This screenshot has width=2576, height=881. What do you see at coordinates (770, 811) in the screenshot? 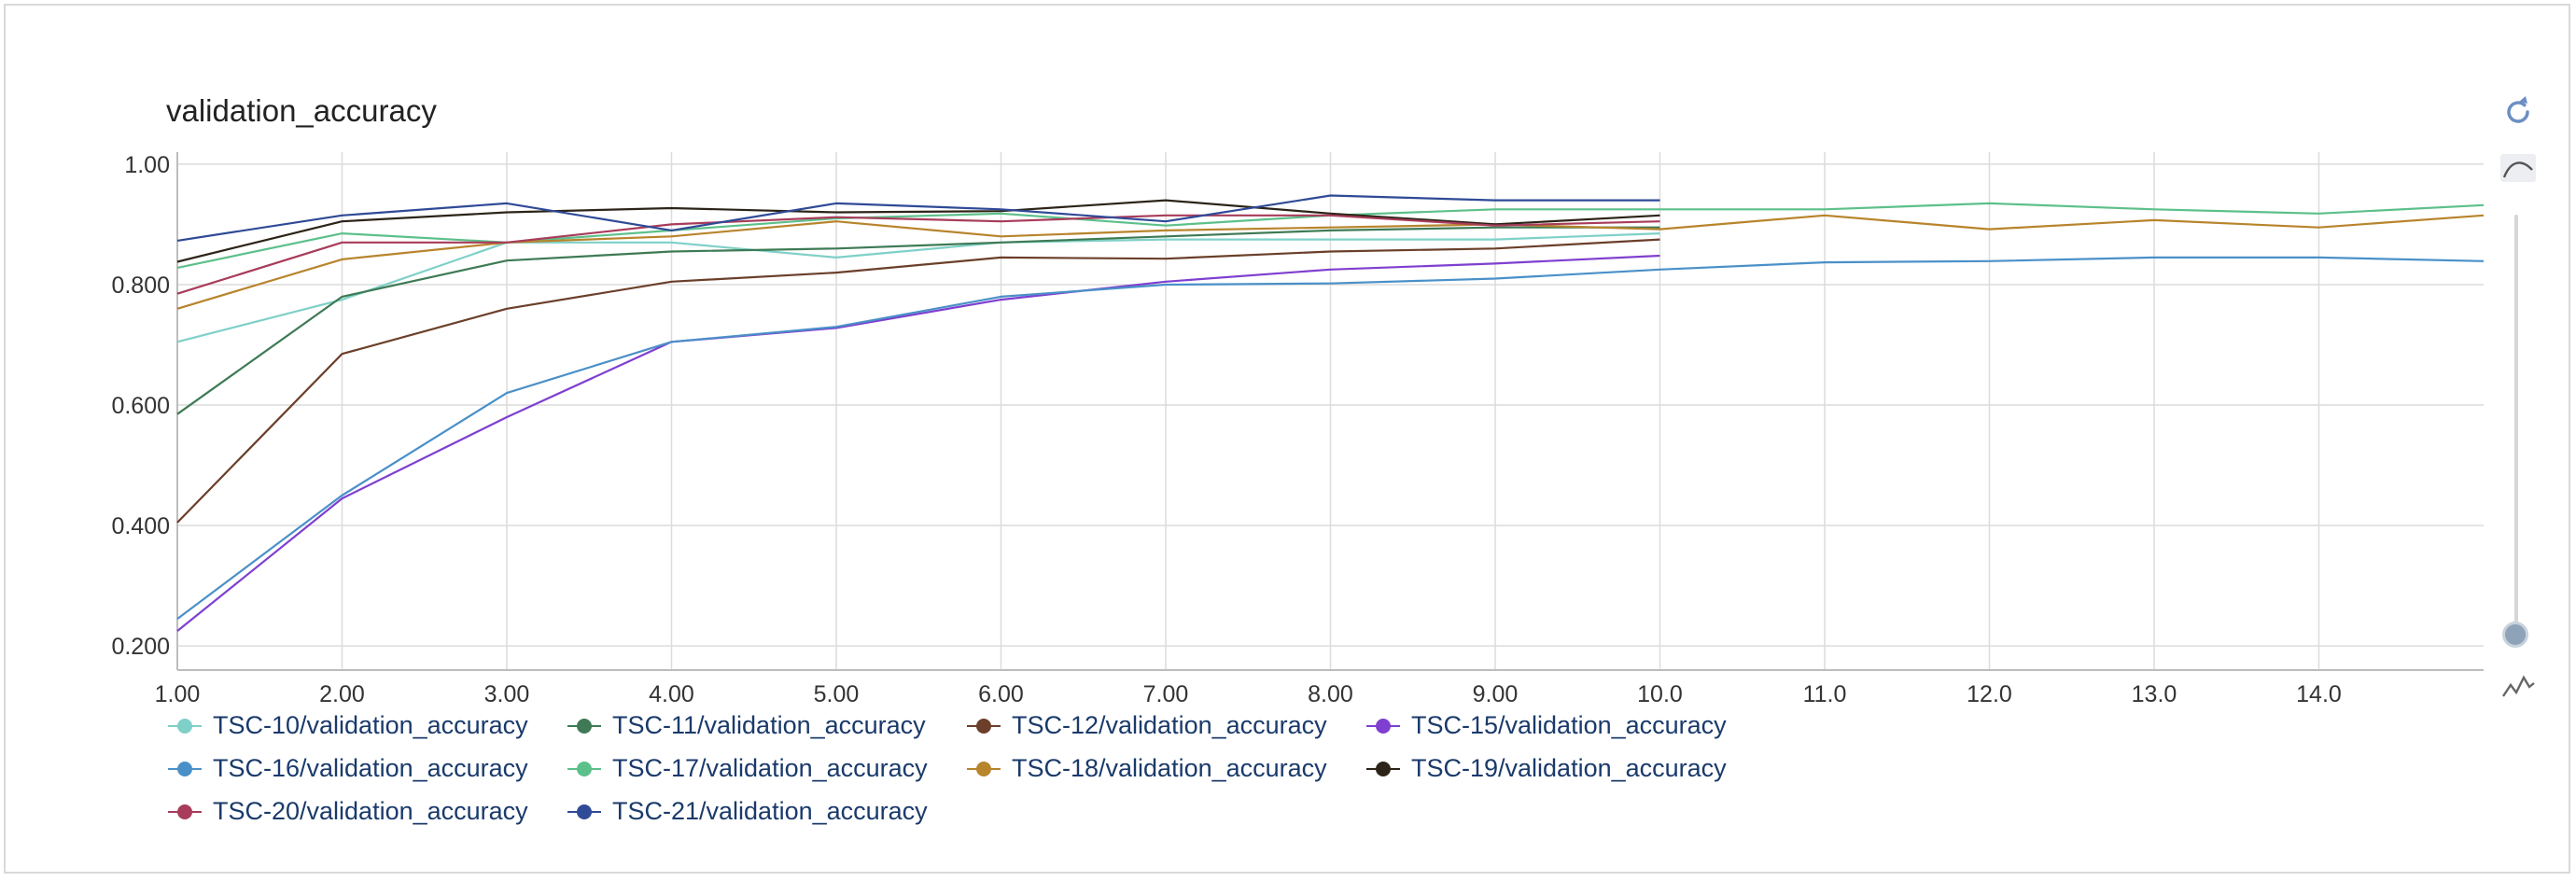
I see `legend-label: TSC-21/validation_accuracy` at bounding box center [770, 811].